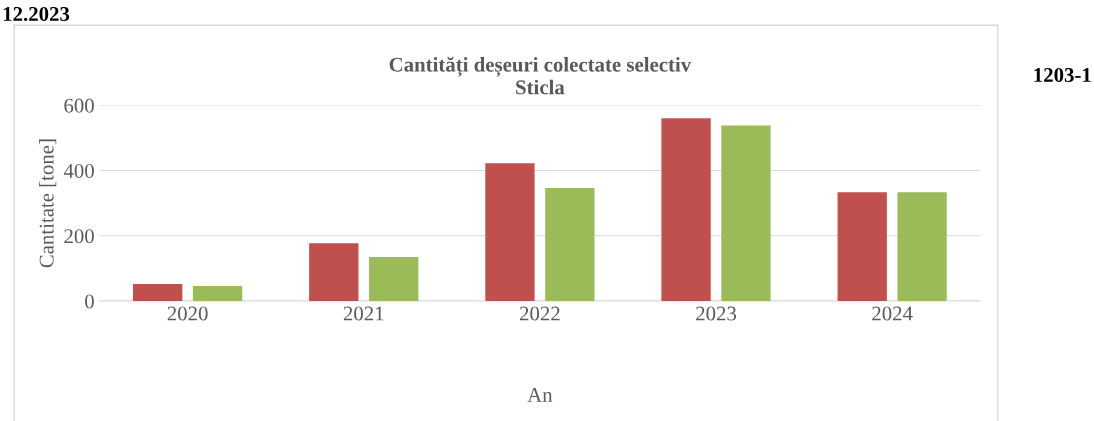 Image resolution: width=1094 pixels, height=421 pixels. Describe the element at coordinates (892, 313) in the screenshot. I see `x-tick-label: 2024` at that location.